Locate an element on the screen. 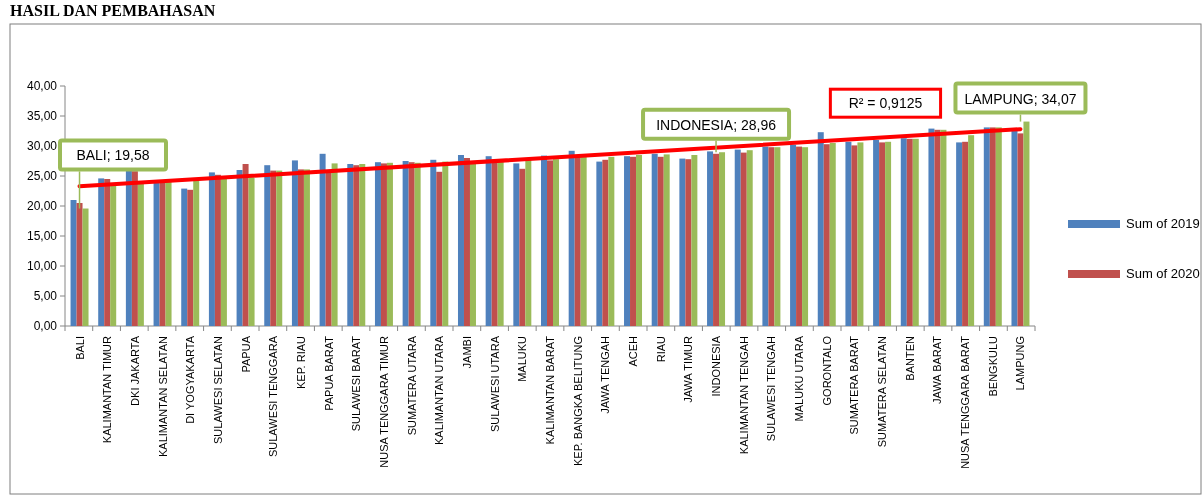 This screenshot has width=1202, height=495. x-tick-label: KALIMANTAN BARAT is located at coordinates (550, 390).